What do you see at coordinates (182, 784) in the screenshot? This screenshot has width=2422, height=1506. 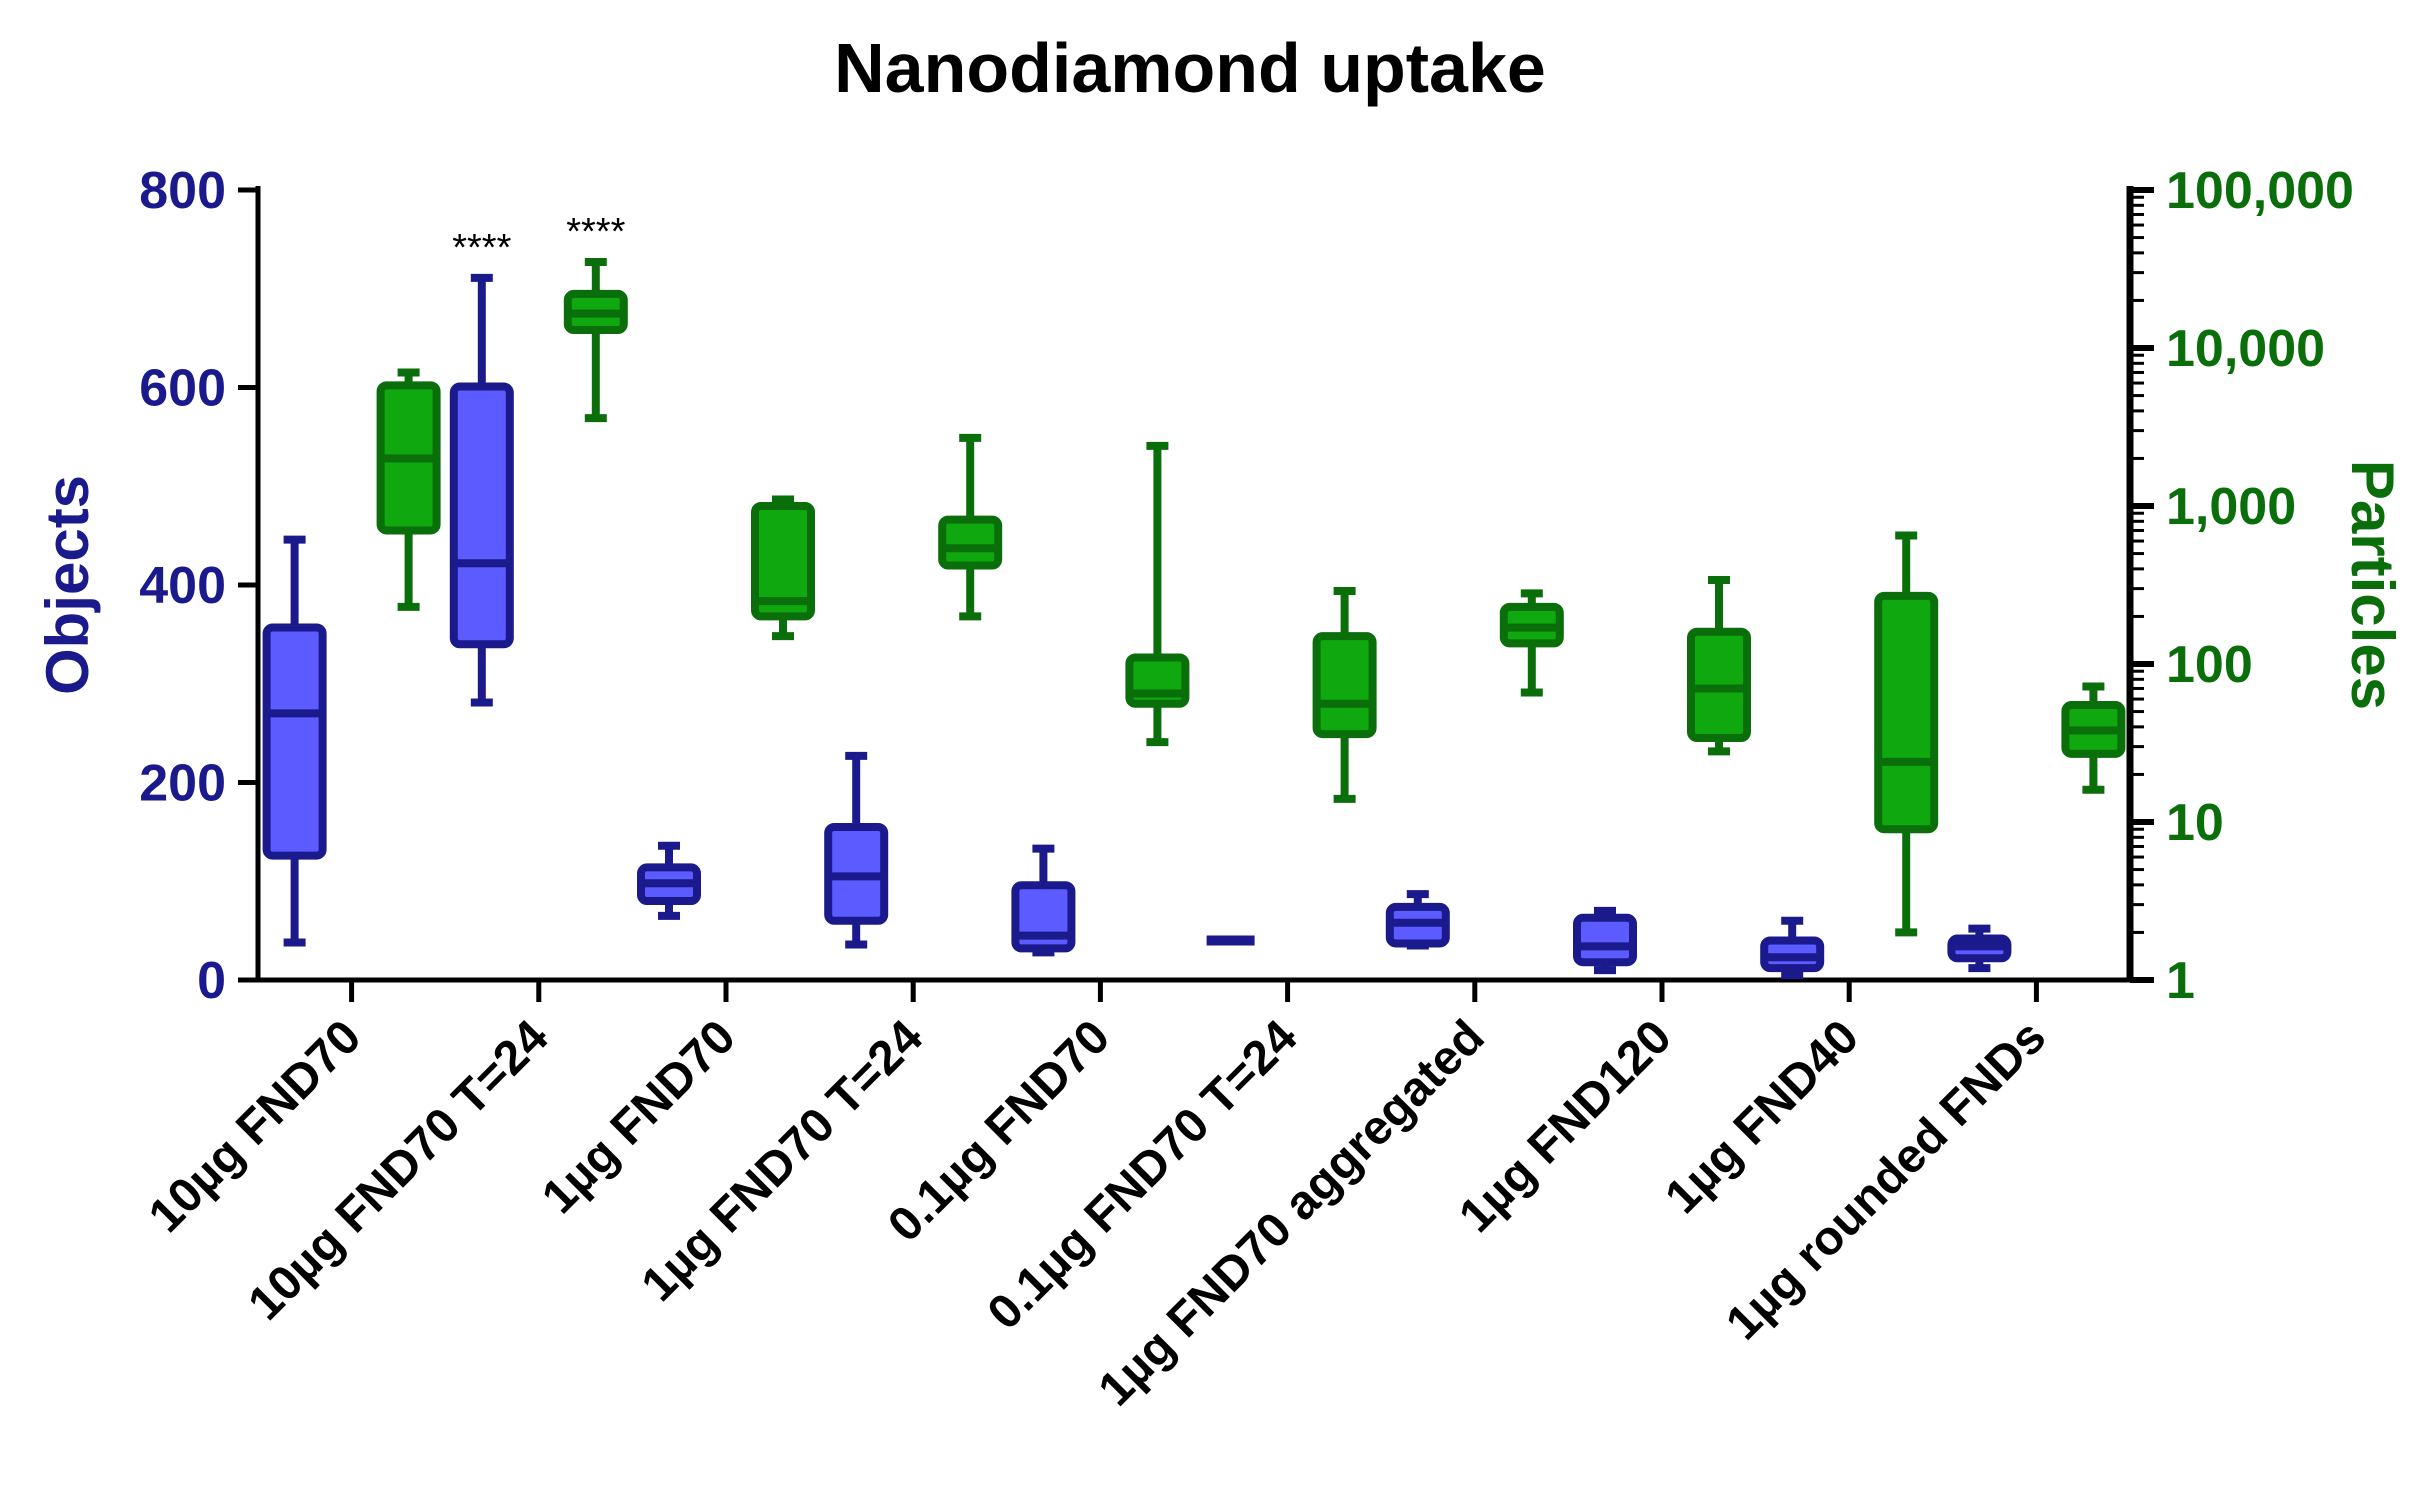 I see `left-axis-tick-label: 200` at bounding box center [182, 784].